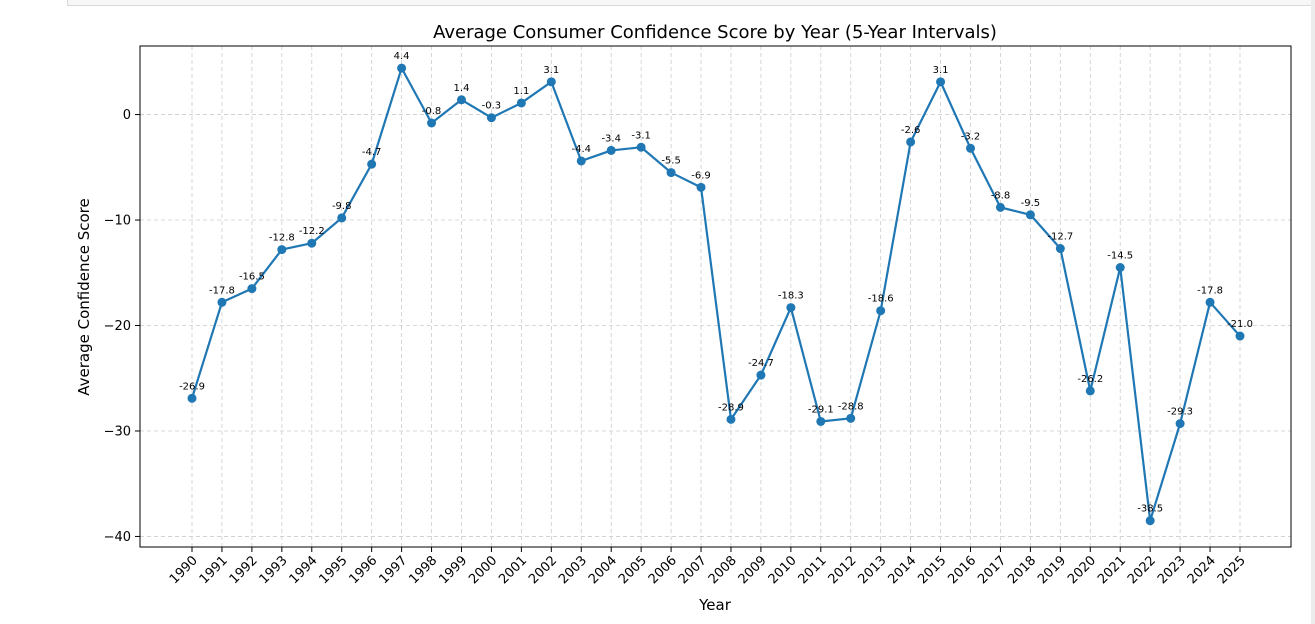 This screenshot has height=624, width=1315. What do you see at coordinates (1022, 570) in the screenshot?
I see `x-tick-label: 2018` at bounding box center [1022, 570].